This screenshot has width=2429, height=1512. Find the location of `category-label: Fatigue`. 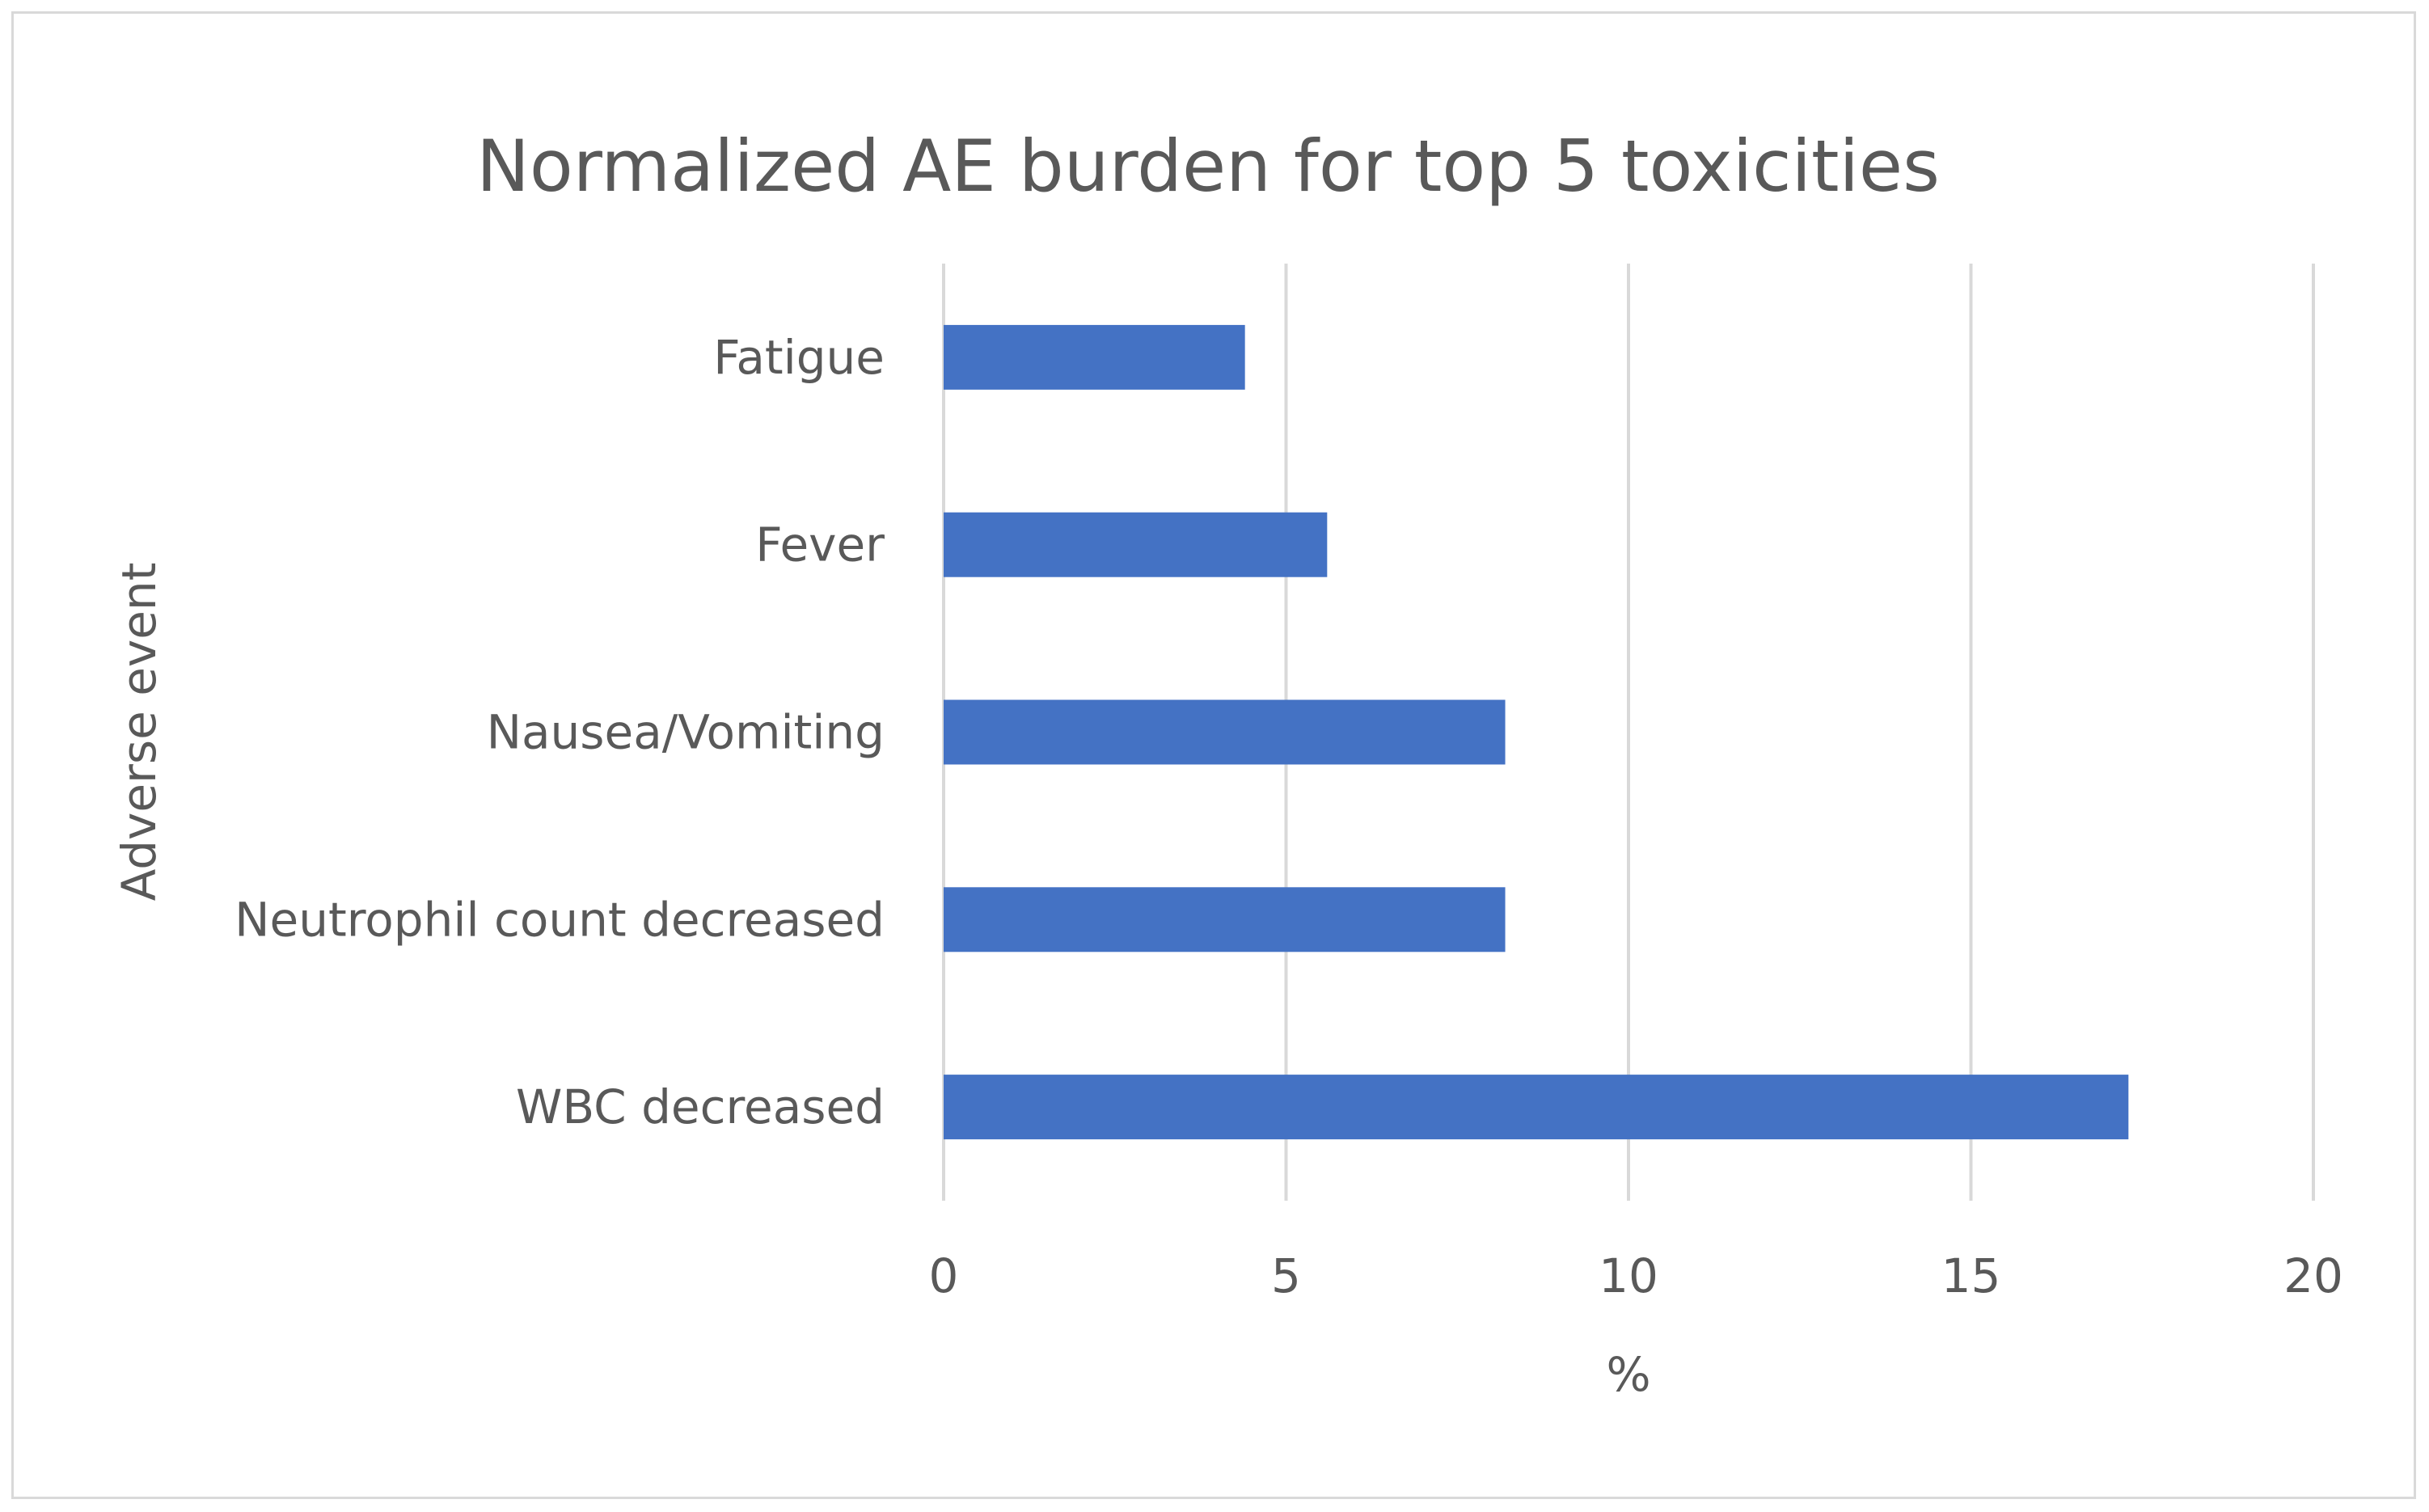

category-label: Fatigue is located at coordinates (799, 357).